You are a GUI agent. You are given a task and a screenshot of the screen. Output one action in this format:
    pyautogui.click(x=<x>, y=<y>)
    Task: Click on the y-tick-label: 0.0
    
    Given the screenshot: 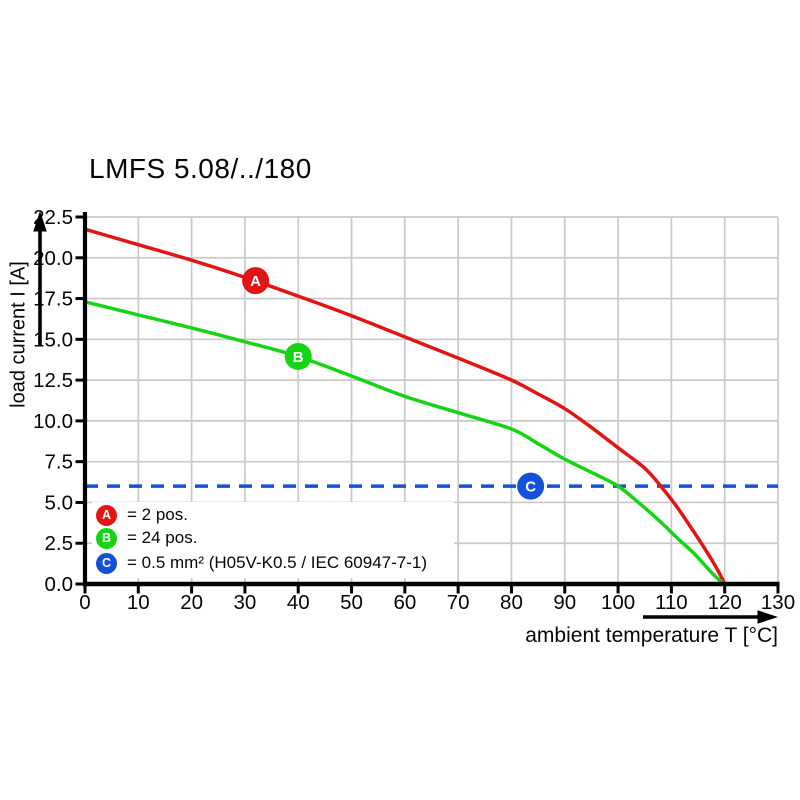 What is the action you would take?
    pyautogui.click(x=59, y=584)
    